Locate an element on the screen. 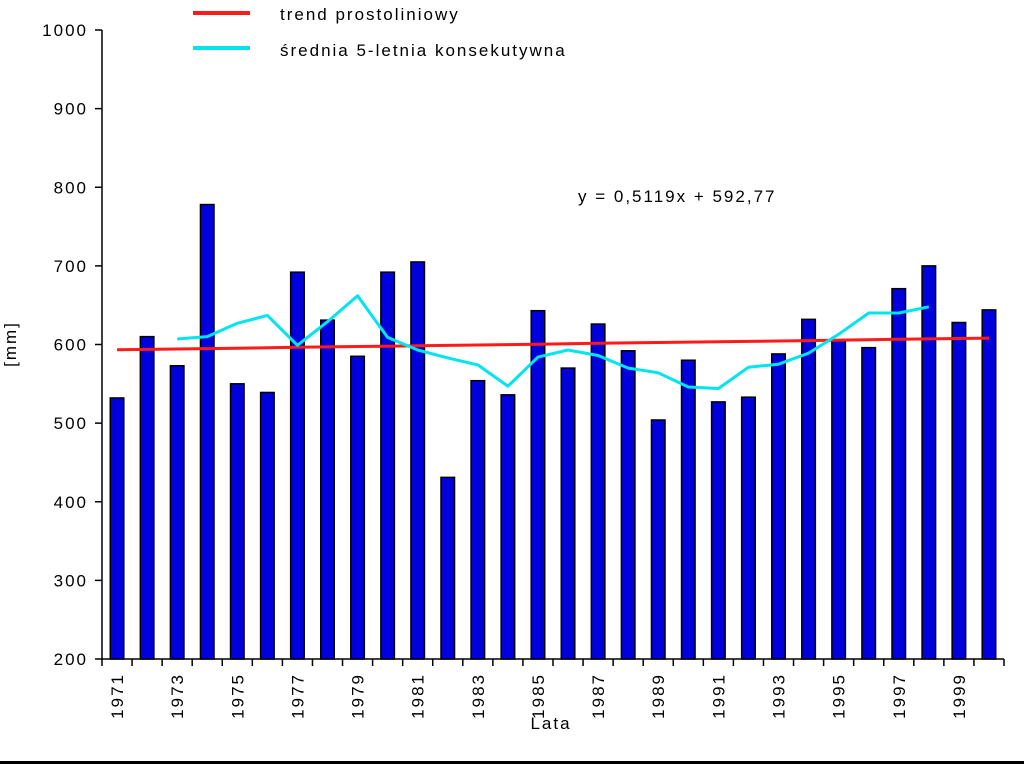 This screenshot has height=764, width=1024. moving-average-line is located at coordinates (553, 342).